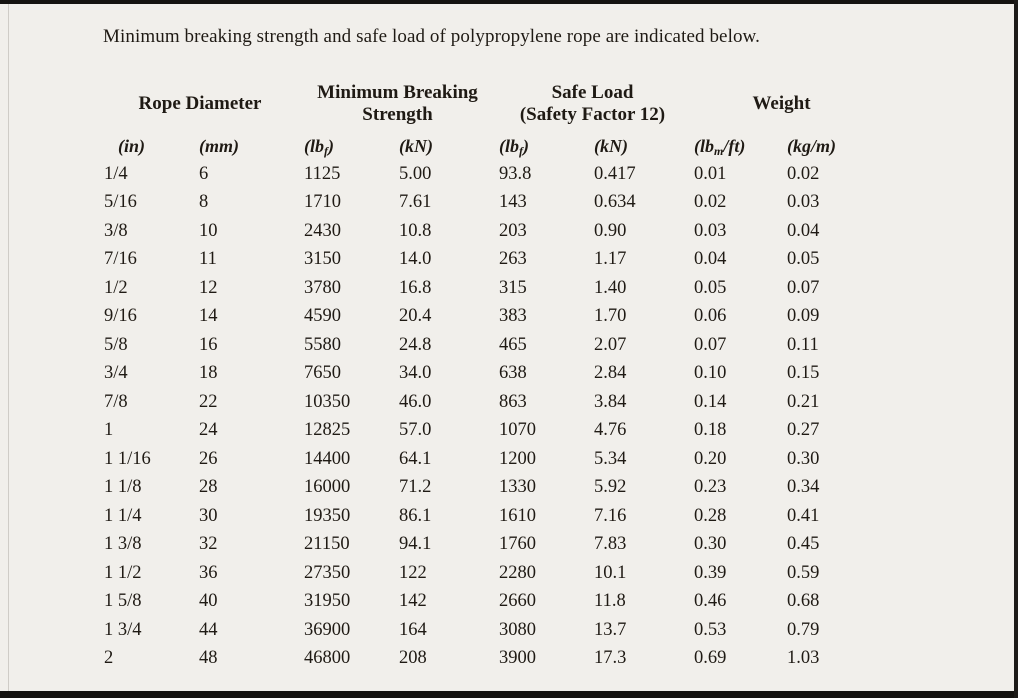 This screenshot has height=698, width=1018. Describe the element at coordinates (610, 658) in the screenshot. I see `table-cell: 17.3` at that location.